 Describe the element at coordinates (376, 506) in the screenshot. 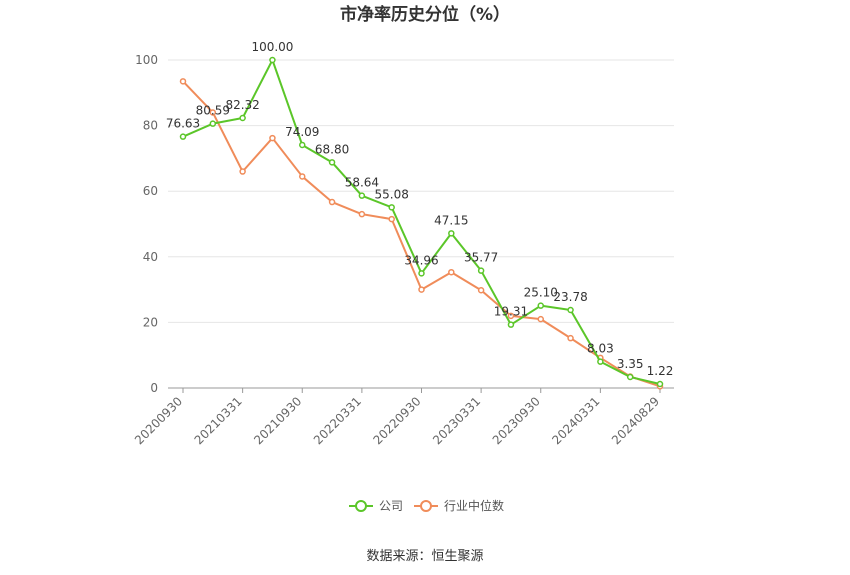

I see `legend-company: 公司` at that location.